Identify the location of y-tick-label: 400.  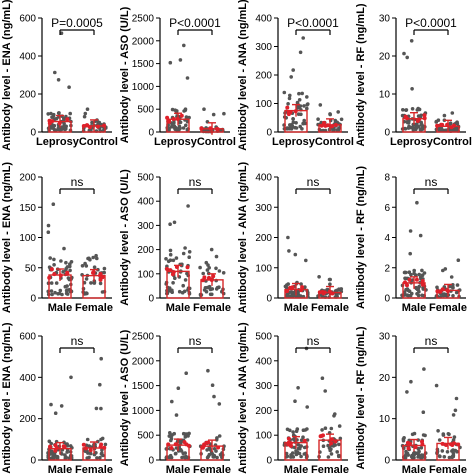
(145, 202).